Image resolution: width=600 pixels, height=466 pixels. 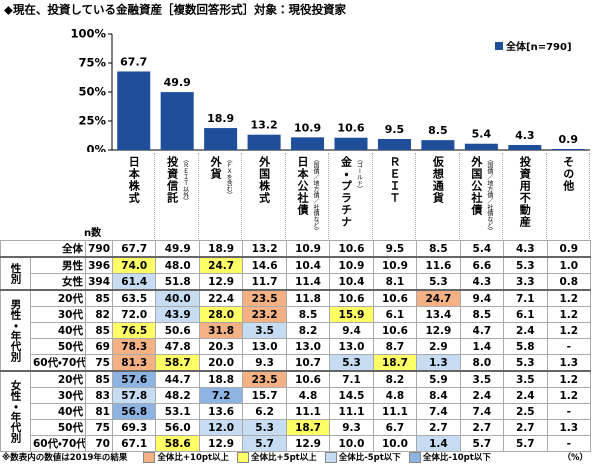 What do you see at coordinates (525, 427) in the screenshot?
I see `table-cell: 2.7` at bounding box center [525, 427].